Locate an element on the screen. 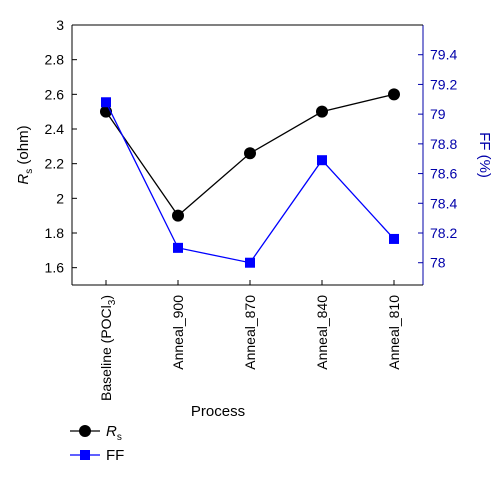 The image size is (500, 478). x-tick-label: Baseline (POCl3) is located at coordinates (108, 348).